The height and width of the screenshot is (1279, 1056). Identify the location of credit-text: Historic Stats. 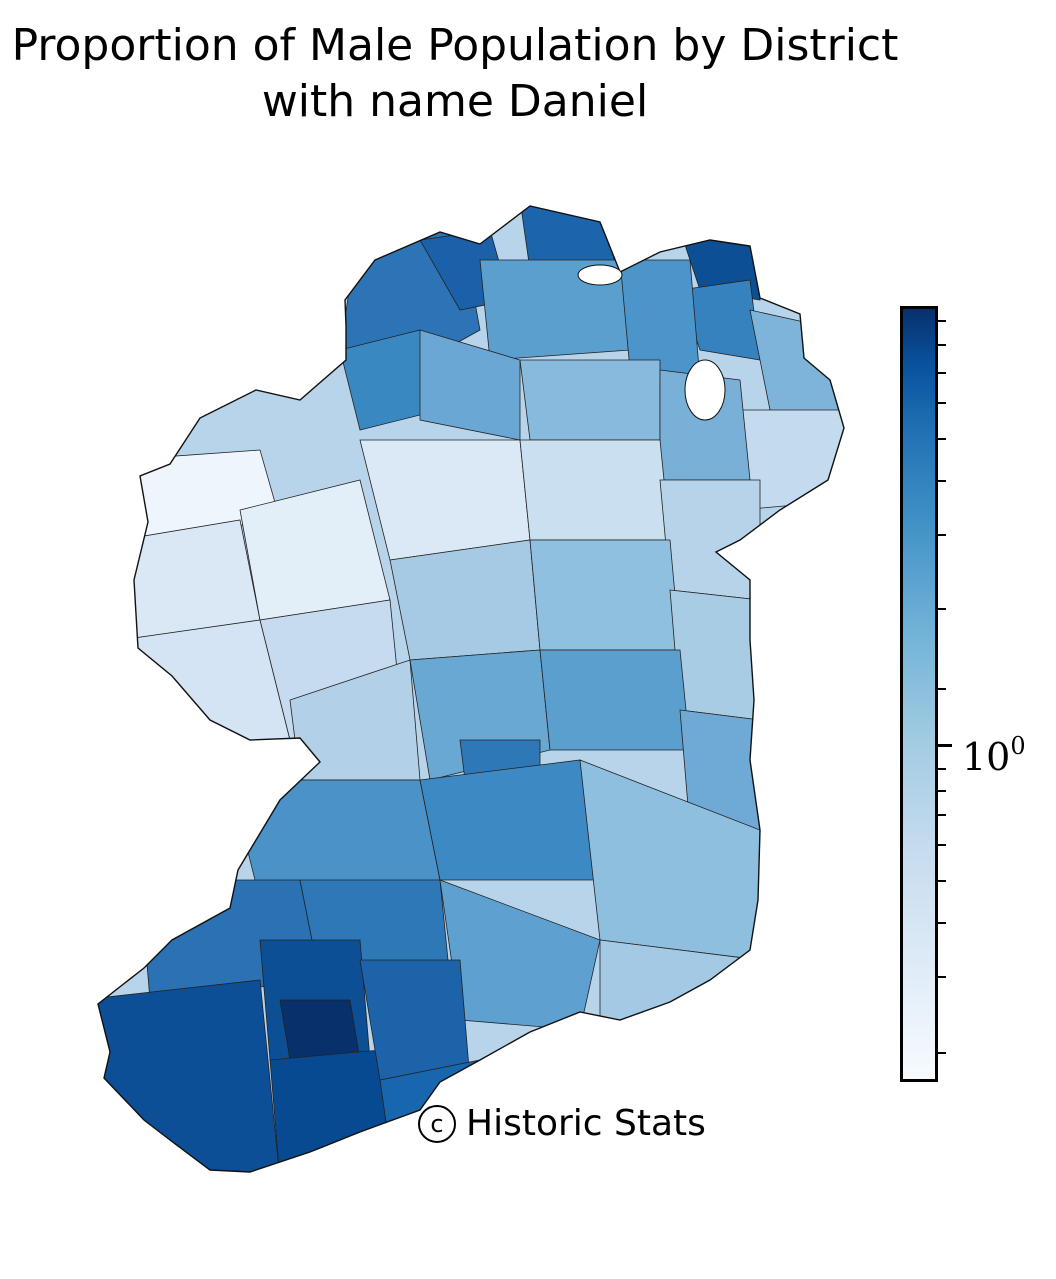
(586, 1123).